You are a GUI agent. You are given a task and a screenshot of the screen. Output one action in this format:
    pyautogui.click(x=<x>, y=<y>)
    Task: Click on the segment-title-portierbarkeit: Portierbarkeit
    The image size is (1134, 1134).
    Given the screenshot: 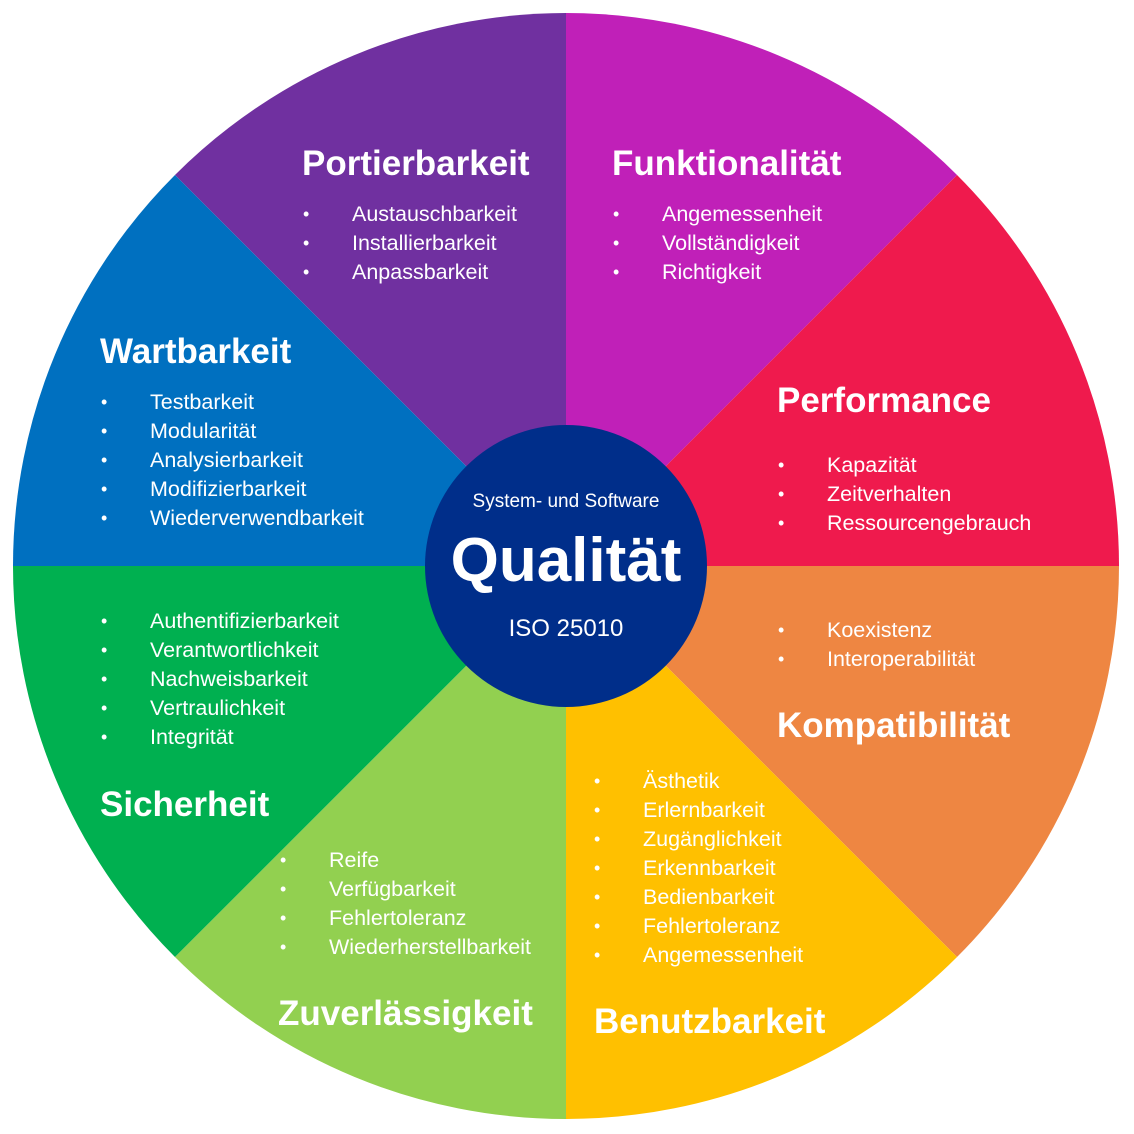 What is the action you would take?
    pyautogui.click(x=416, y=163)
    